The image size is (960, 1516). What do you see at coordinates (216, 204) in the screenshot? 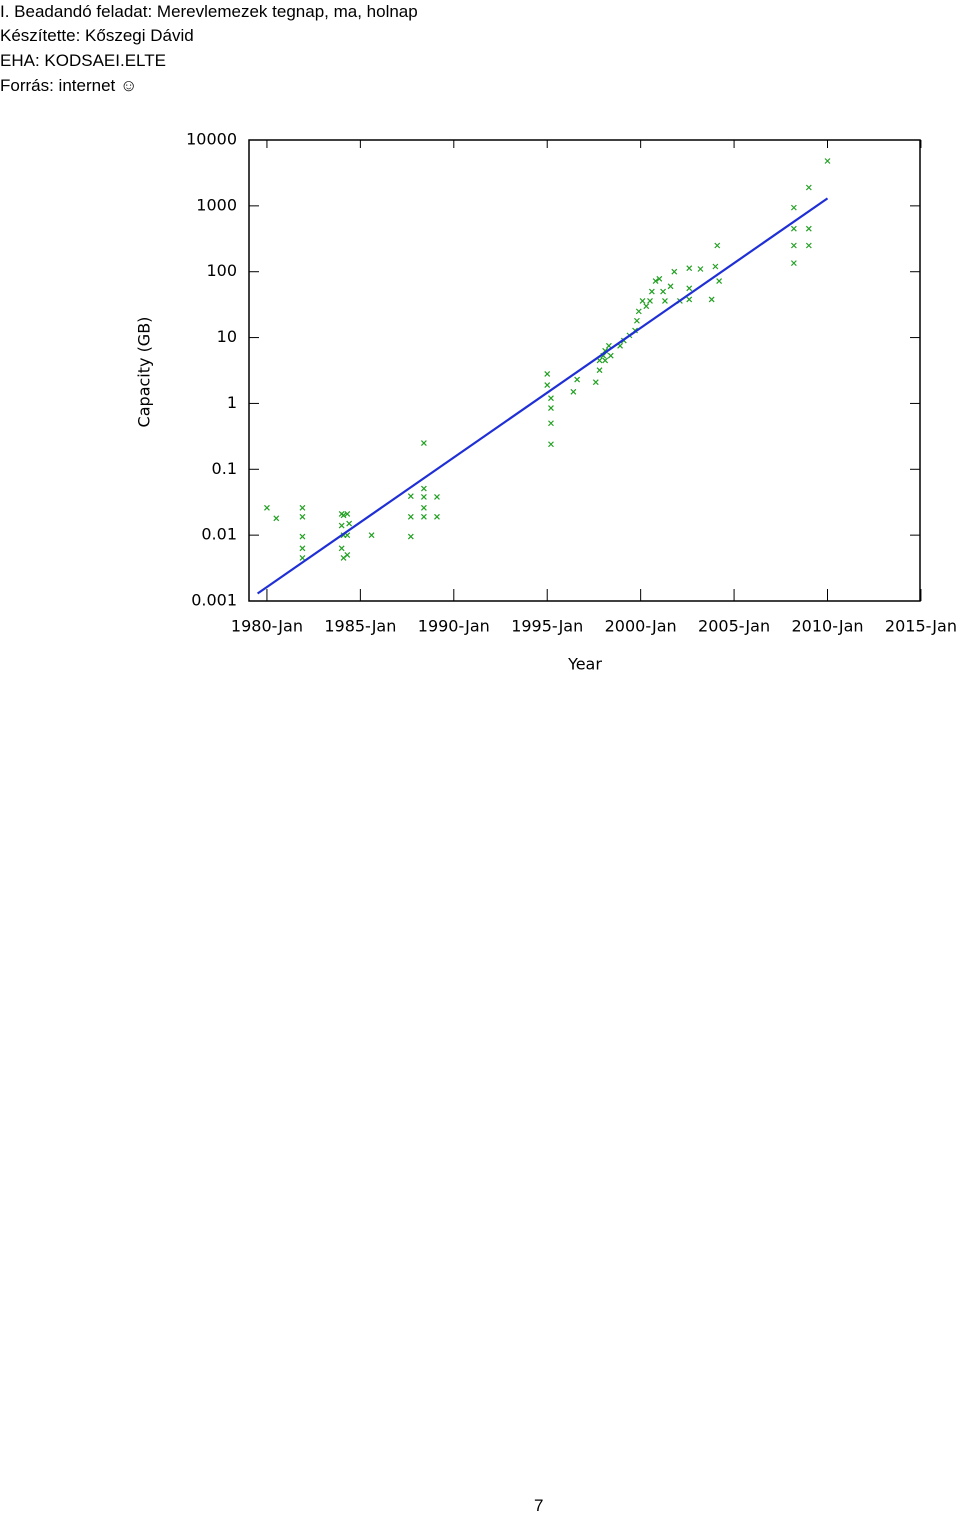
I see `y-tick-label: 1000` at bounding box center [216, 204].